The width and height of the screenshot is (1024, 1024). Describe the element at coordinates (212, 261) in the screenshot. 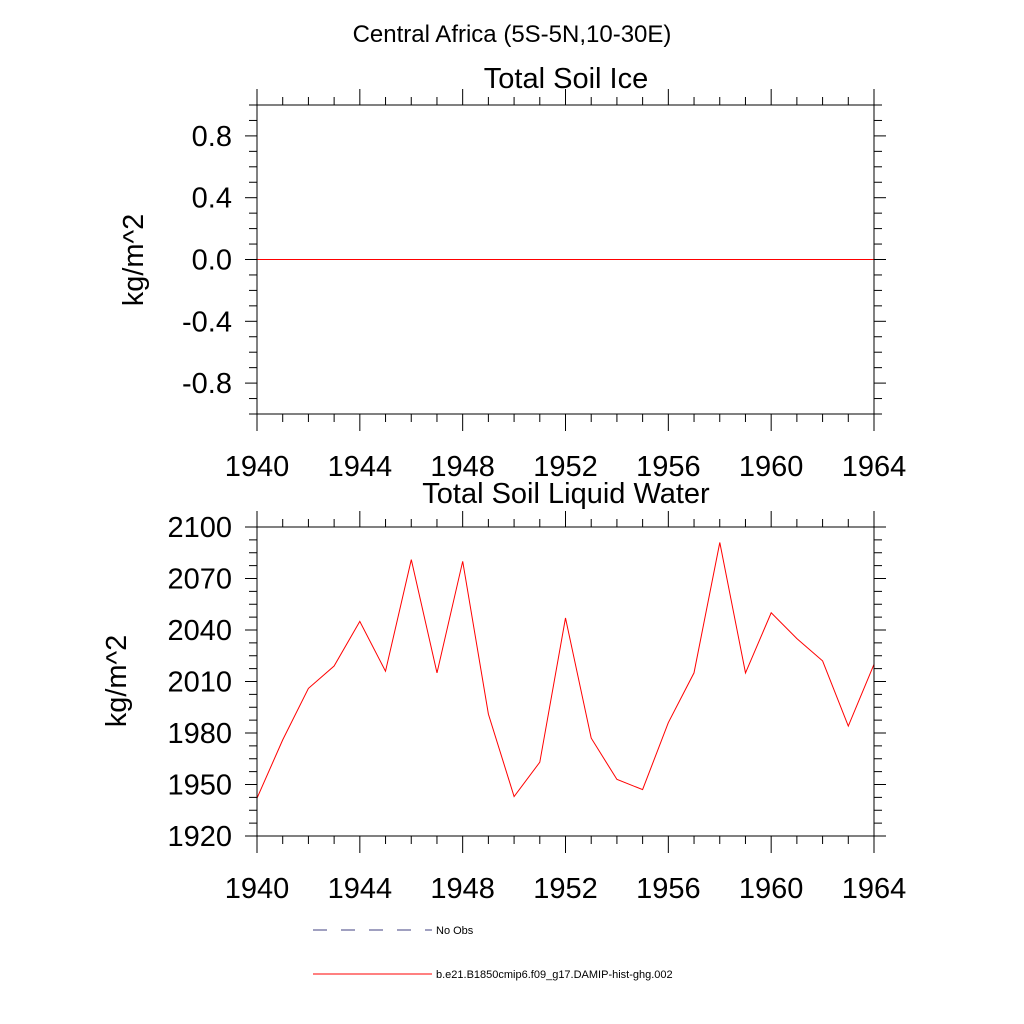

I see `y-tick-label: 0.0` at that location.